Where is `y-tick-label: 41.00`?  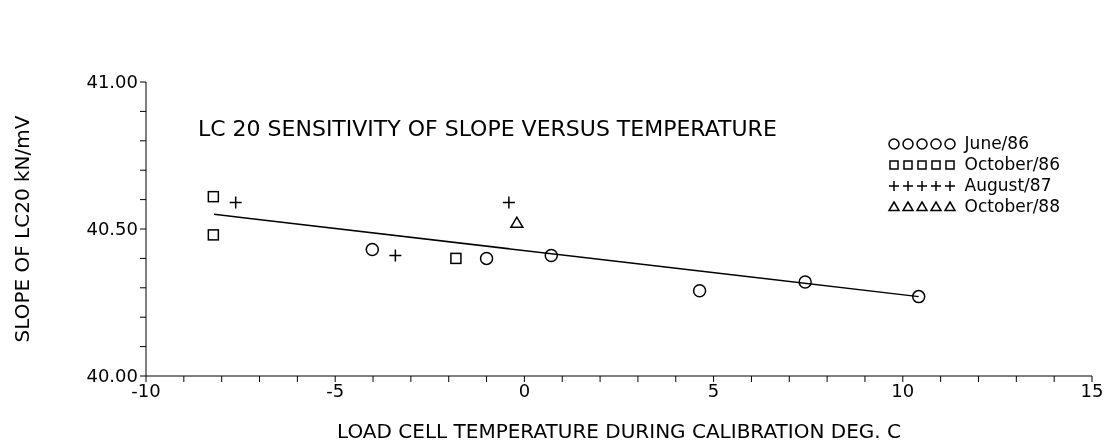
y-tick-label: 41.00 is located at coordinates (112, 82).